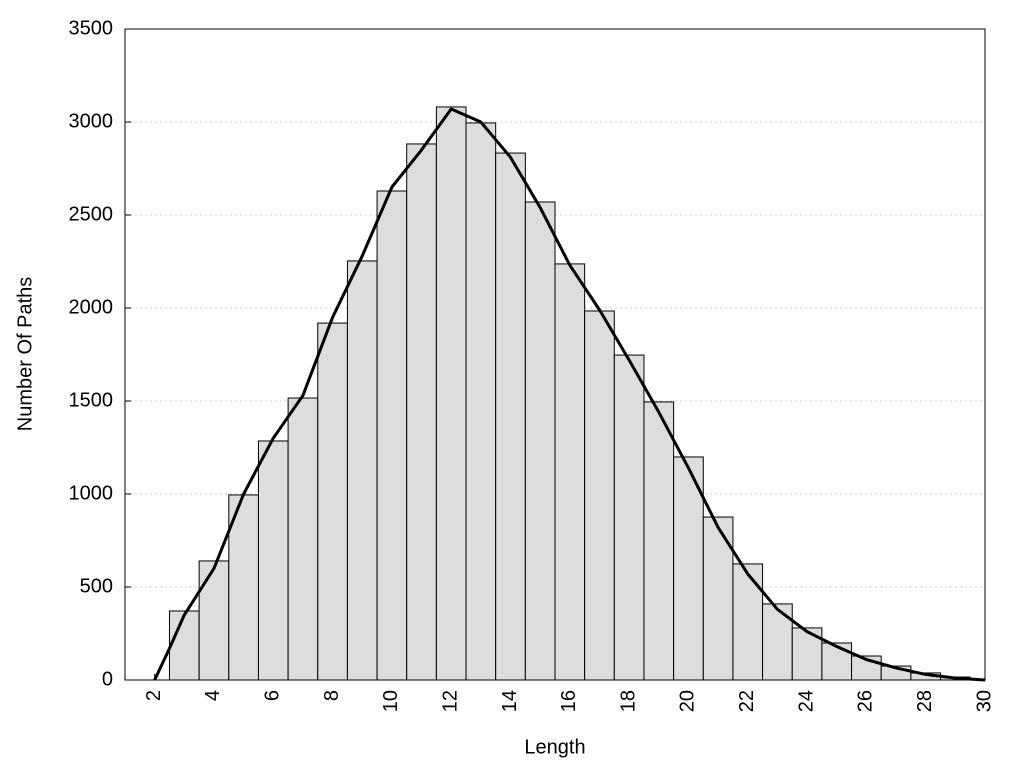 This screenshot has width=1024, height=768. What do you see at coordinates (154, 695) in the screenshot?
I see `x-tick-label: 2` at bounding box center [154, 695].